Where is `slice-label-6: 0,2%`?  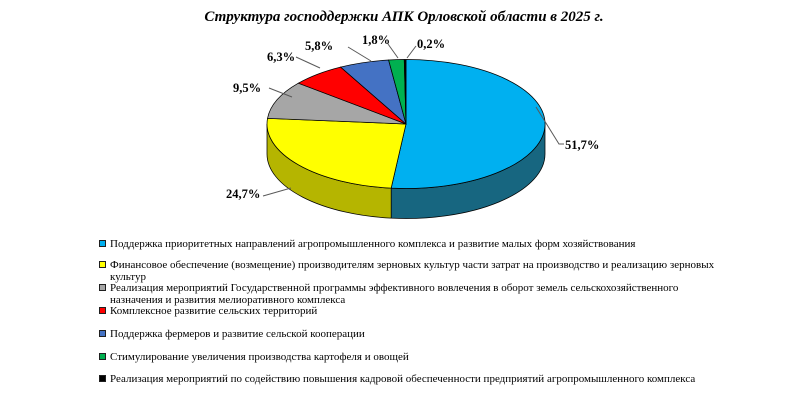
slice-label-6: 0,2% is located at coordinates (431, 44).